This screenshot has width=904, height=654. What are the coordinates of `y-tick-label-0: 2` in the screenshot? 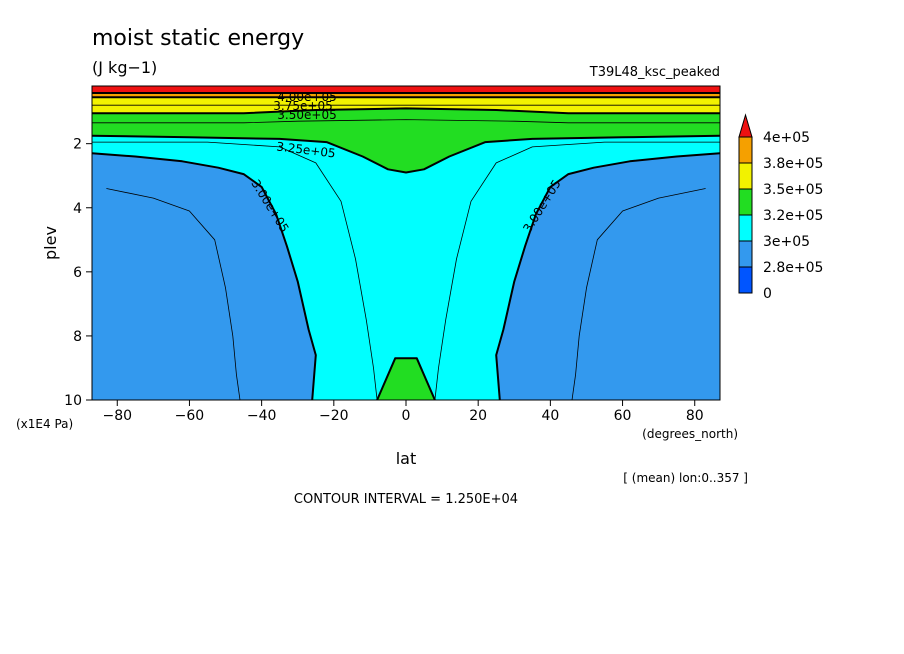 It's located at (77, 145).